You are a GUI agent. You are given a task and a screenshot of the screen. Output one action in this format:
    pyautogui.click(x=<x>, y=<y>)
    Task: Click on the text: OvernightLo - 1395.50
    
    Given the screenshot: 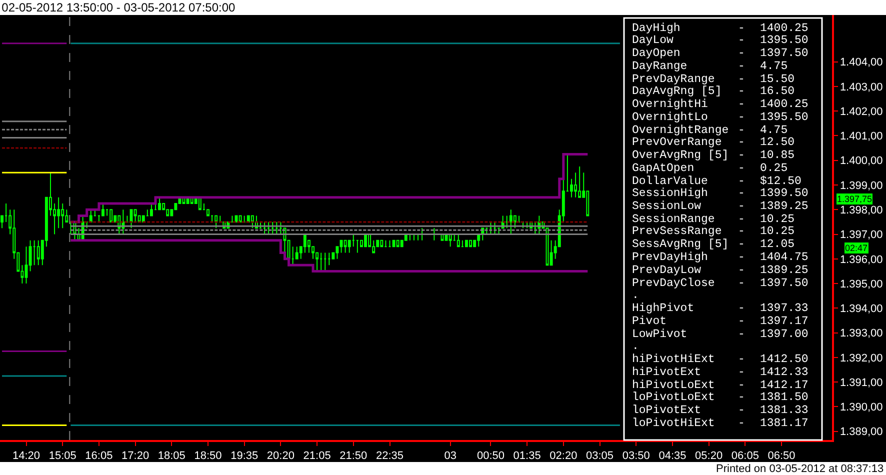 What is the action you would take?
    pyautogui.click(x=720, y=117)
    